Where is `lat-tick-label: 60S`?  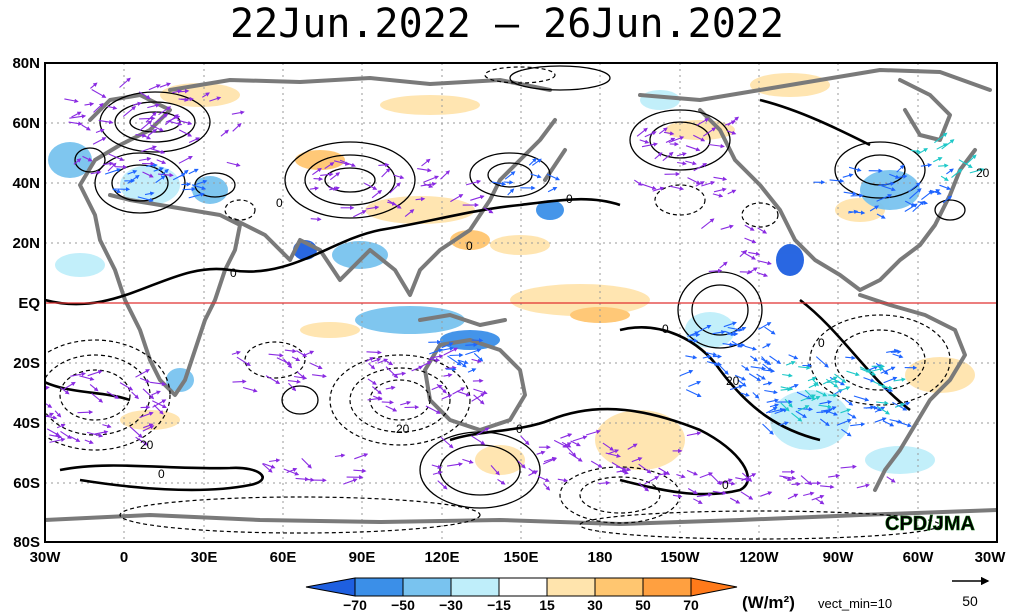
lat-tick-label: 60S is located at coordinates (26, 483).